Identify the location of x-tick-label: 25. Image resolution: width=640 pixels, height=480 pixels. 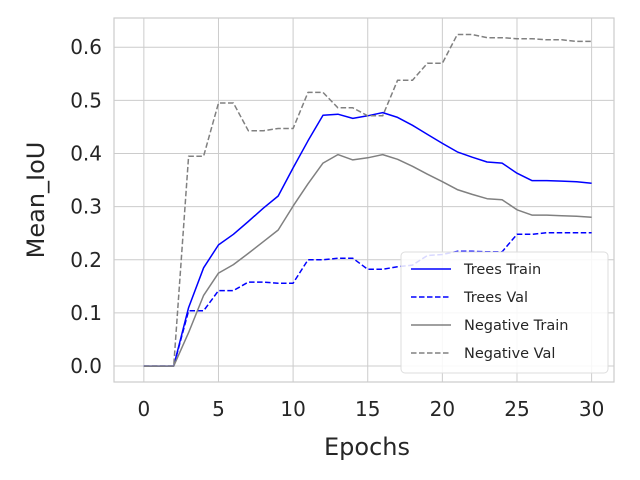
(516, 409).